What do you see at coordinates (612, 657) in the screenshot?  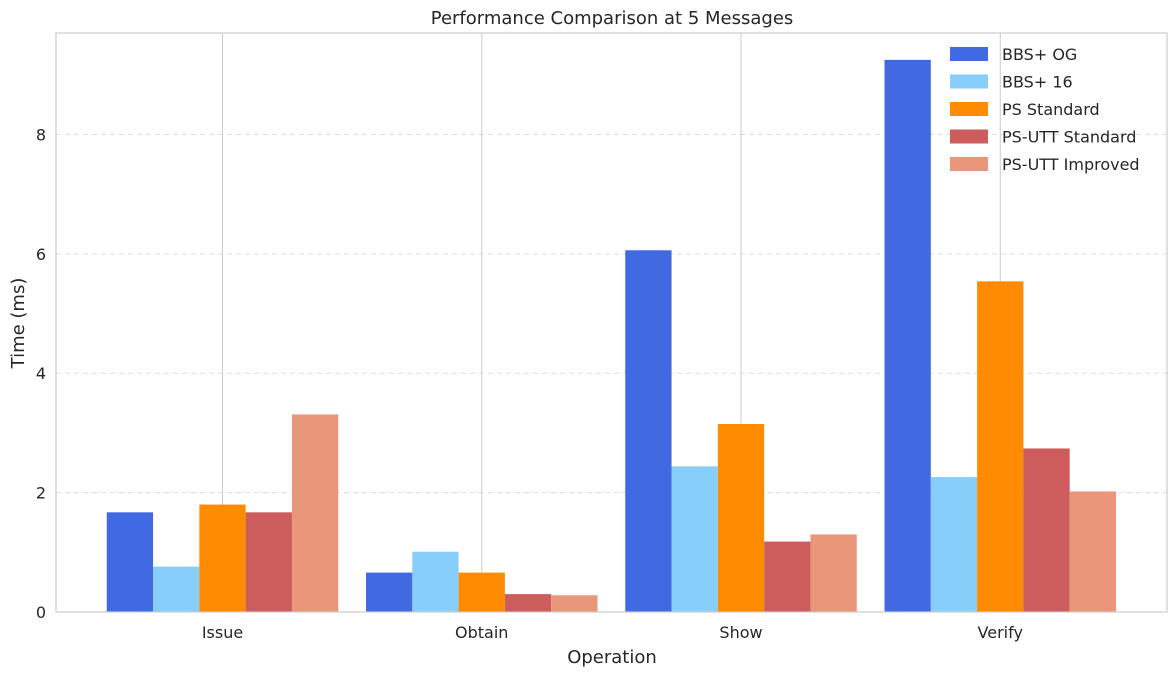 I see `x-axis-label: Operation` at bounding box center [612, 657].